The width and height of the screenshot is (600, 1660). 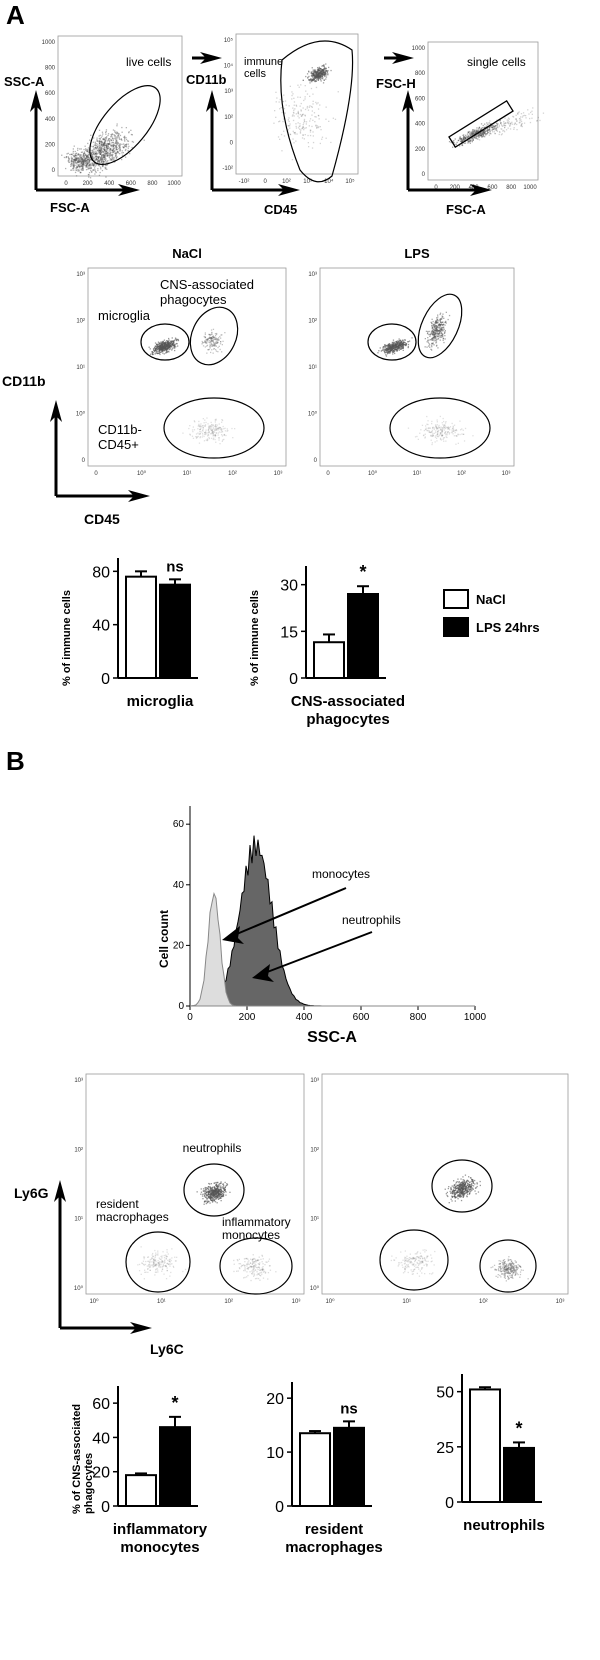 What do you see at coordinates (175, 631) in the screenshot?
I see `bar-a-bar-lps` at bounding box center [175, 631].